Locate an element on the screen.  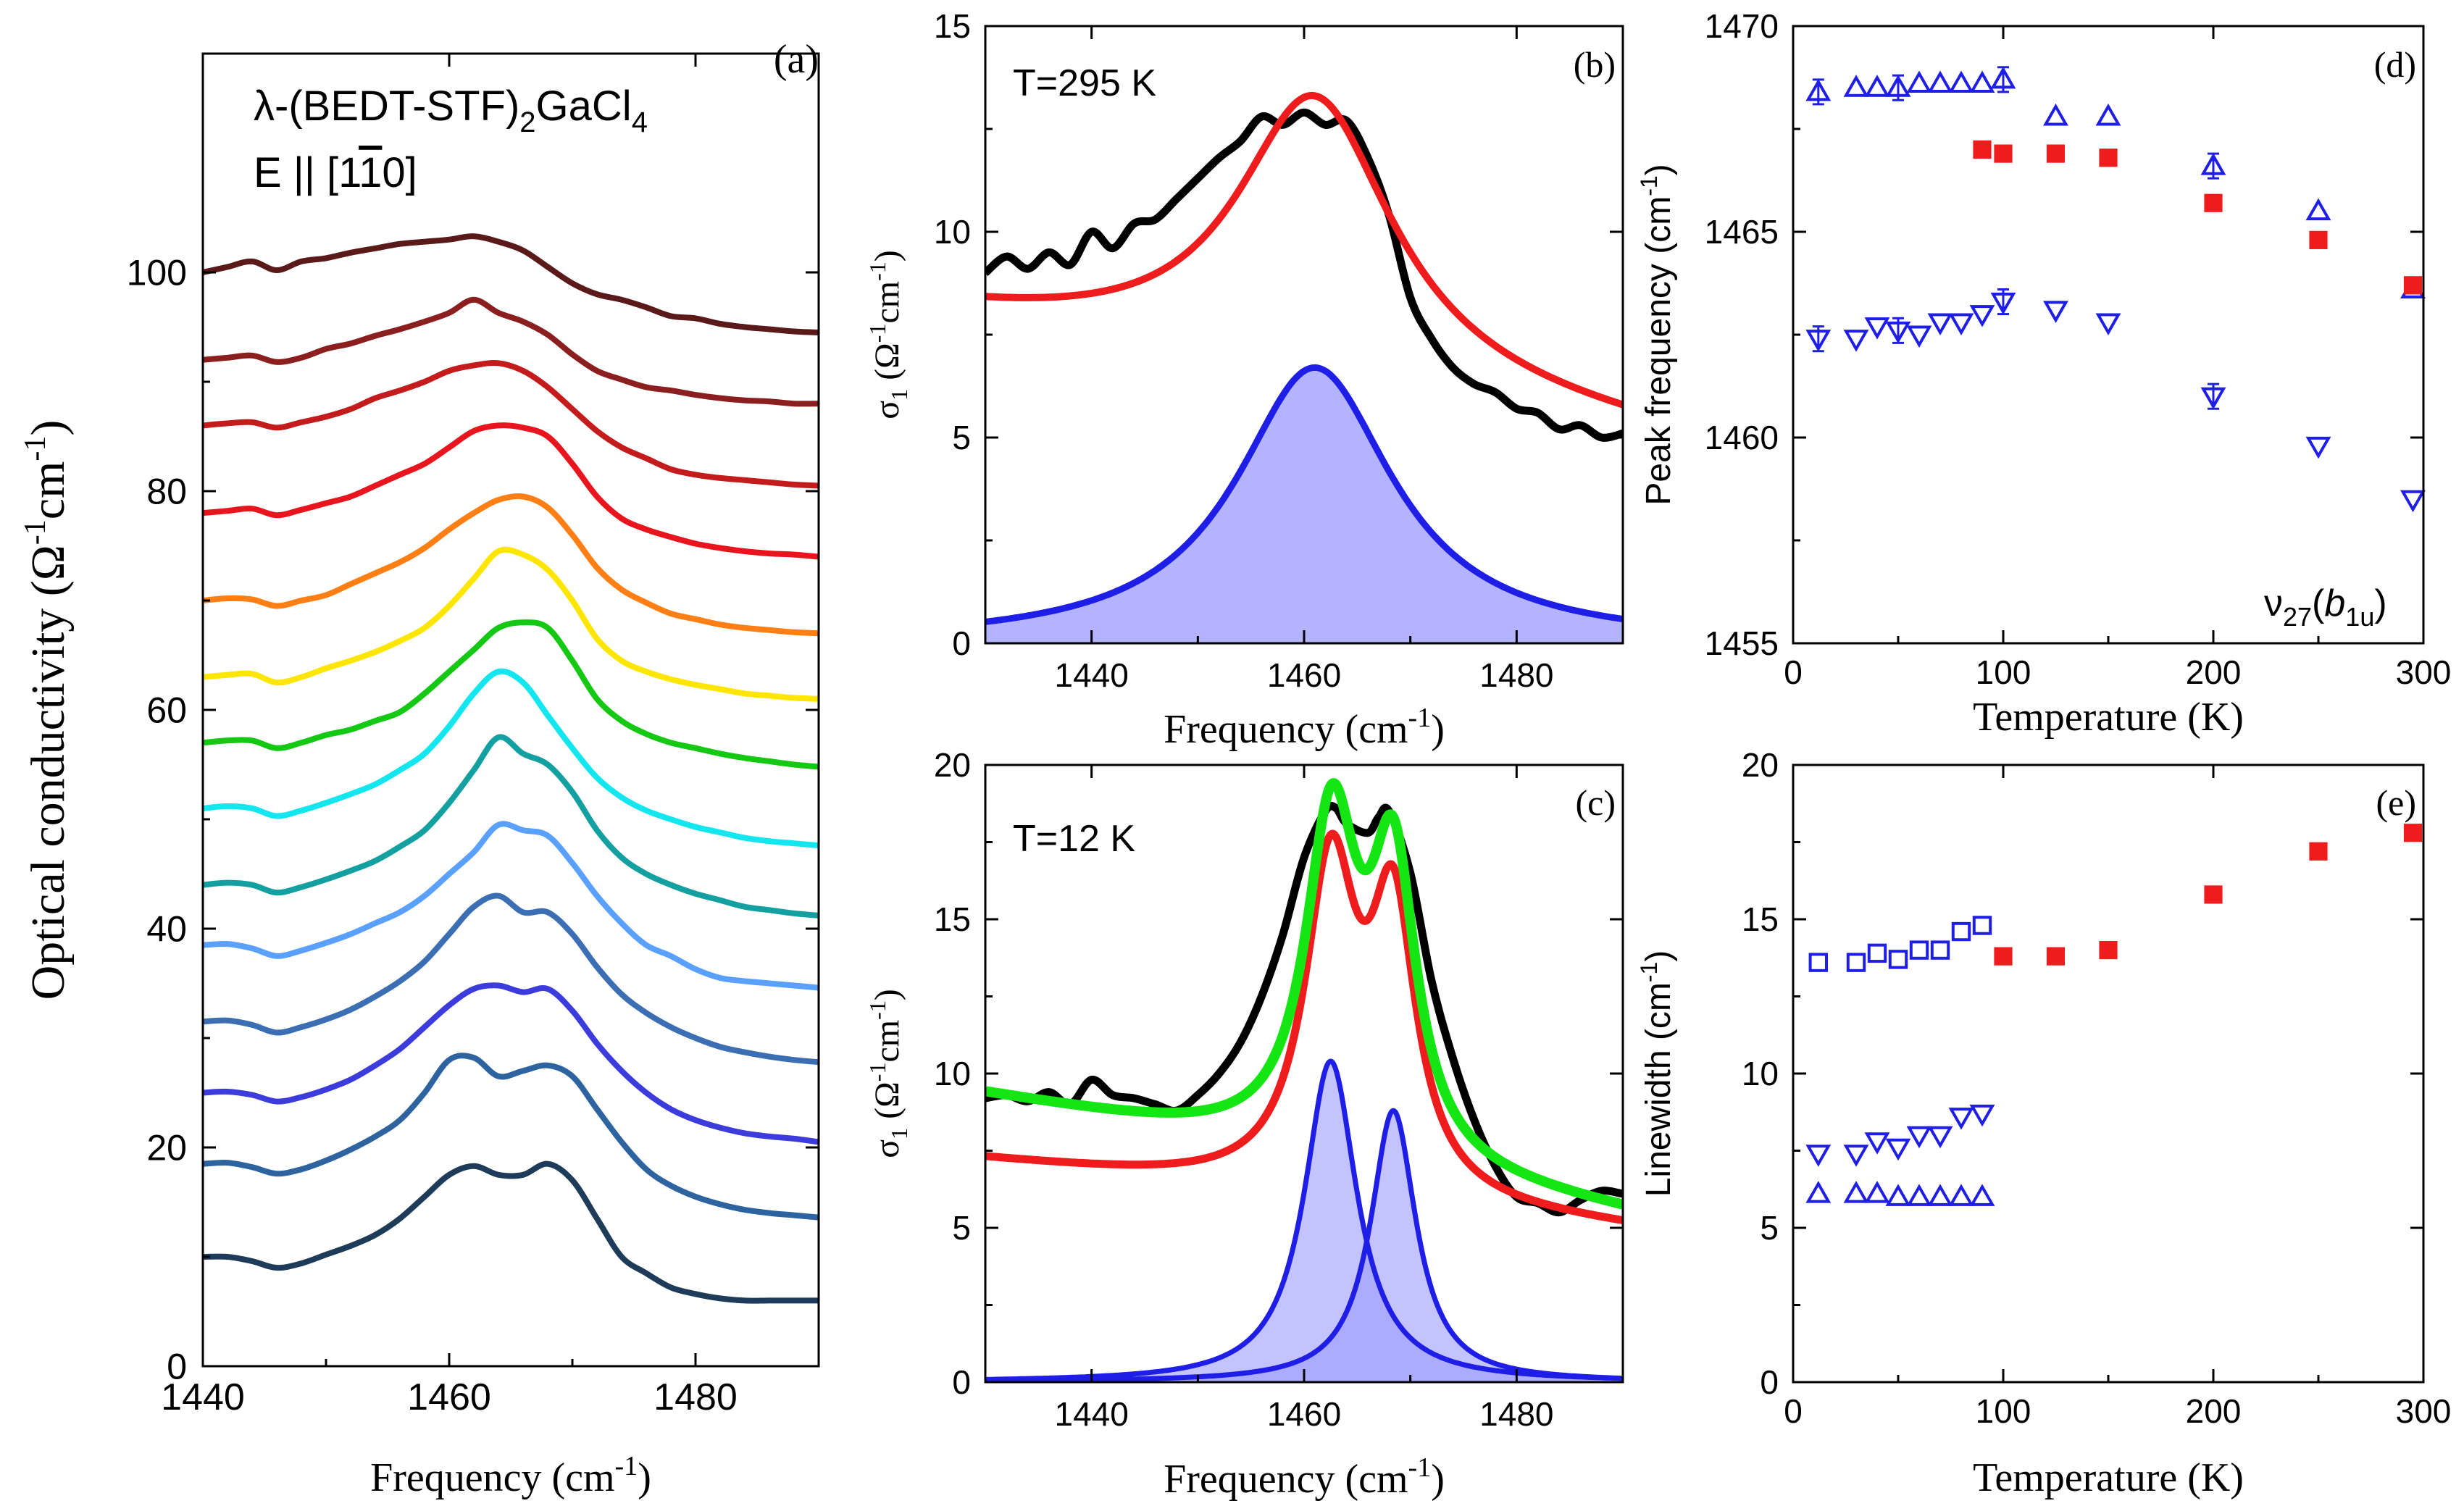
panel-d-plot-area is located at coordinates (2115, 289).